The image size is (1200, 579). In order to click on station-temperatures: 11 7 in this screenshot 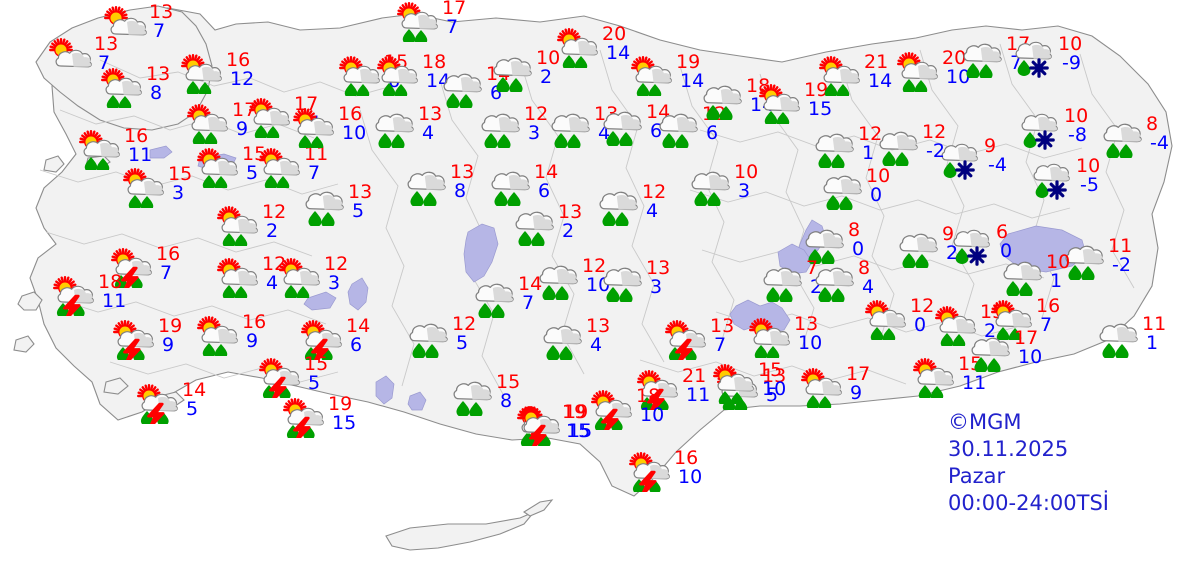, I will do `click(319, 166)`.